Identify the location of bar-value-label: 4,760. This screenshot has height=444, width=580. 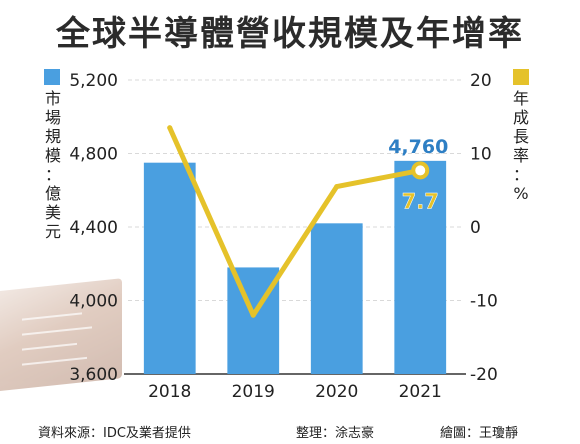
(418, 147).